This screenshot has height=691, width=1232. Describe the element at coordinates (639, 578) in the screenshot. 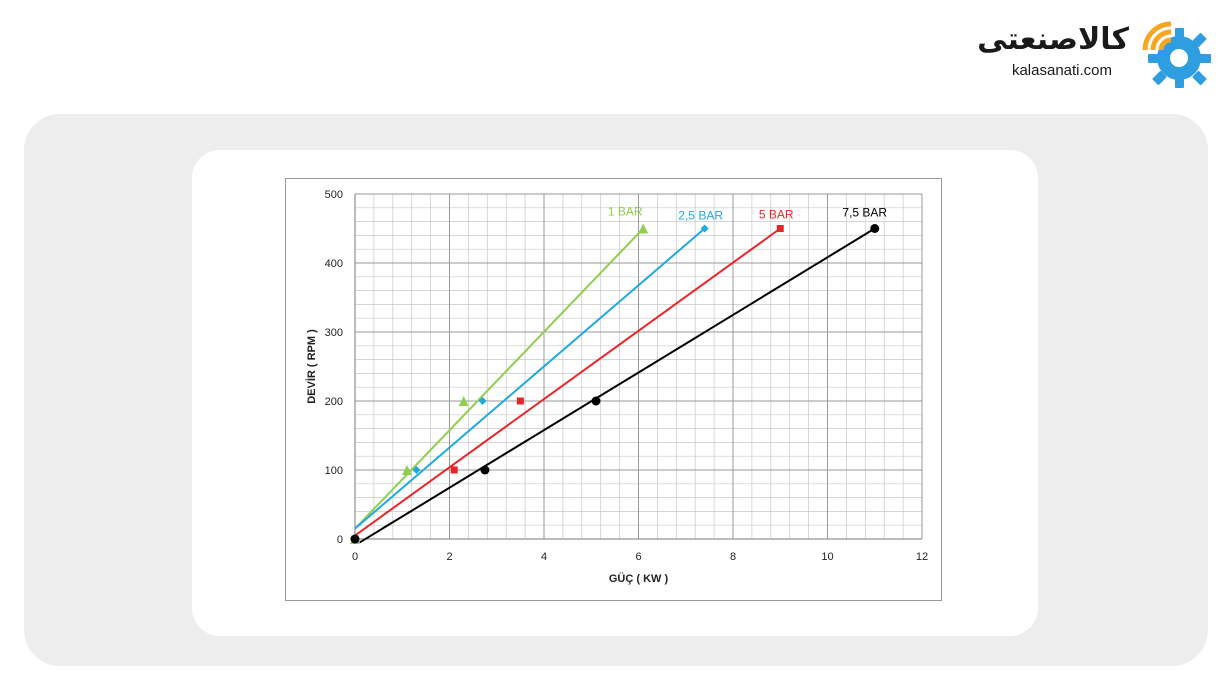

I see `x-axis-title: GÜÇ ( KW )` at that location.